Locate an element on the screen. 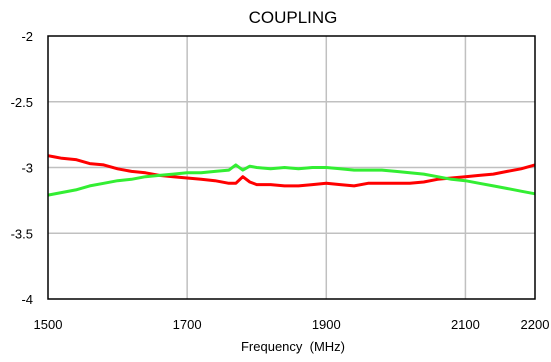 The height and width of the screenshot is (362, 551). y-tick-label: -2 is located at coordinates (27, 36).